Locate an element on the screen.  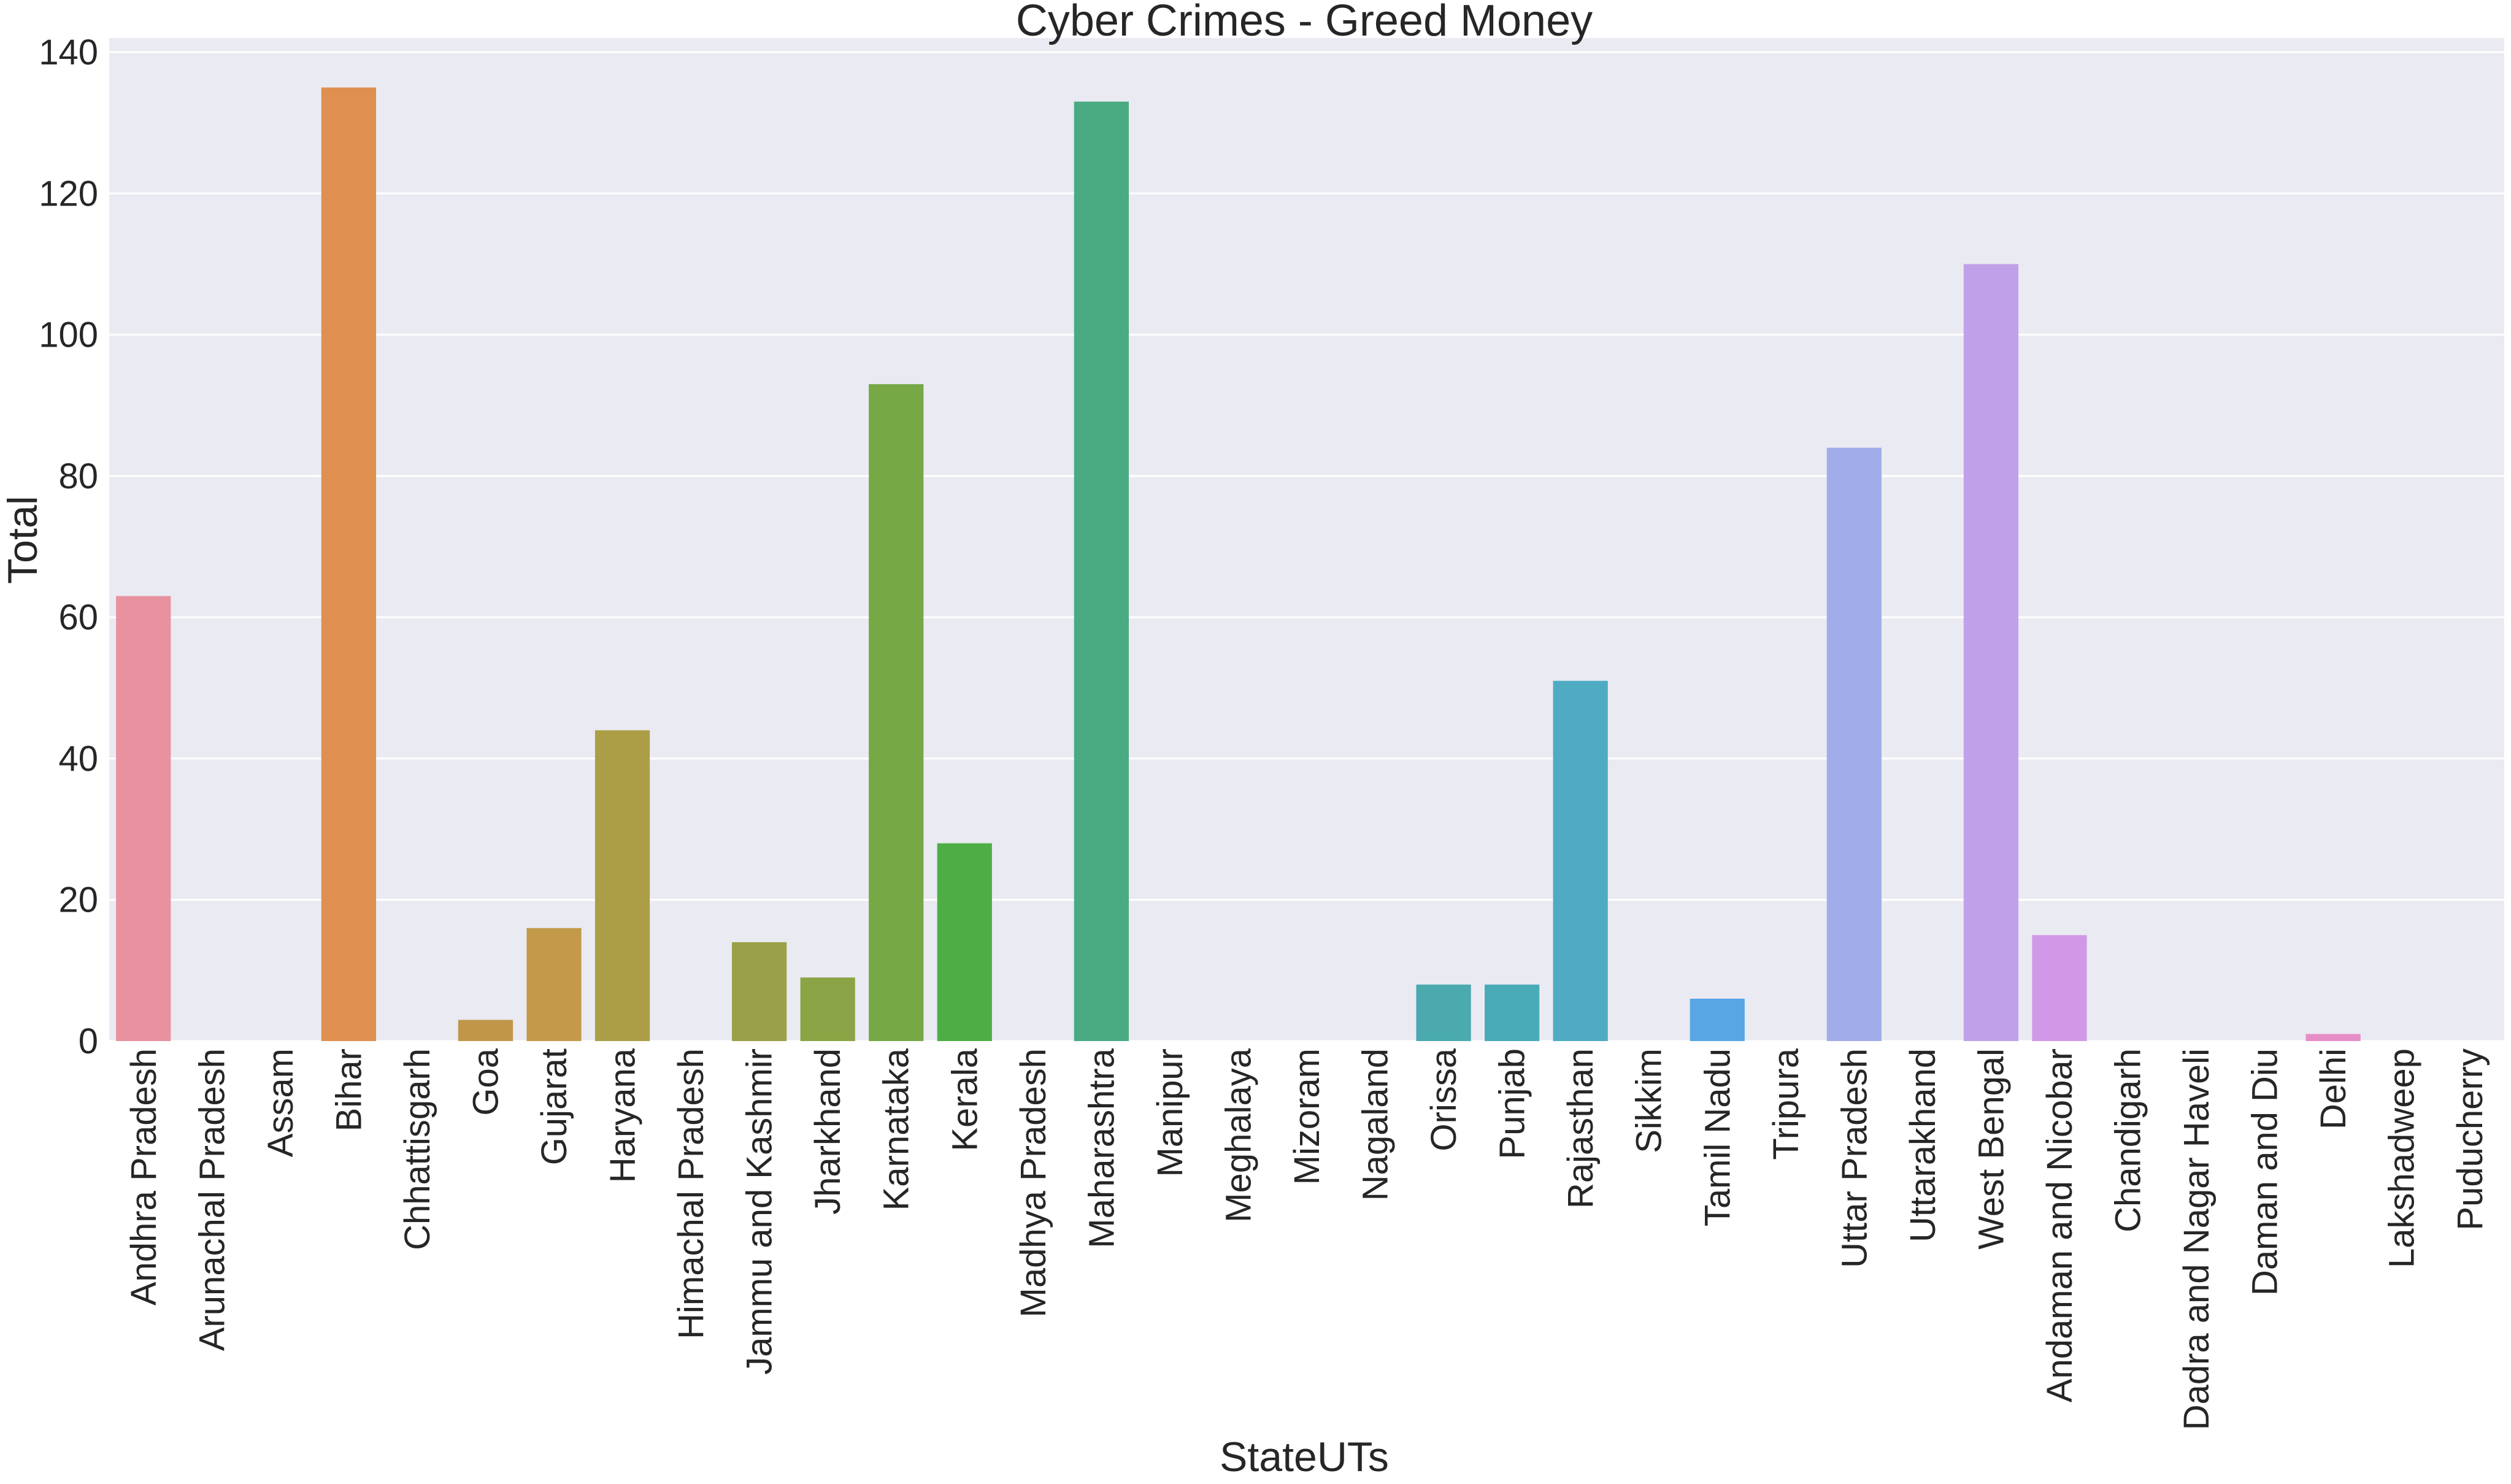
y-tick-labels: 0 20 40 60 80 100 120 140 is located at coordinates (68, 547).